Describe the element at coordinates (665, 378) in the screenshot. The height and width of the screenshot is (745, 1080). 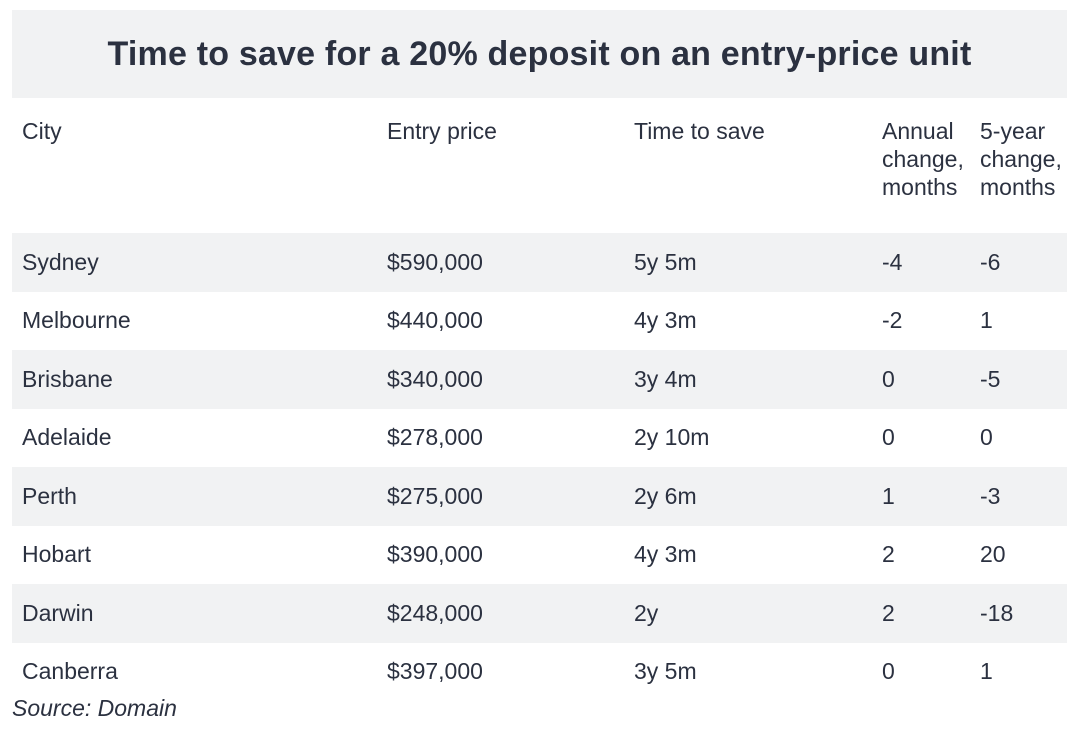
I see `time-to-save-cell: 3y 4m` at that location.